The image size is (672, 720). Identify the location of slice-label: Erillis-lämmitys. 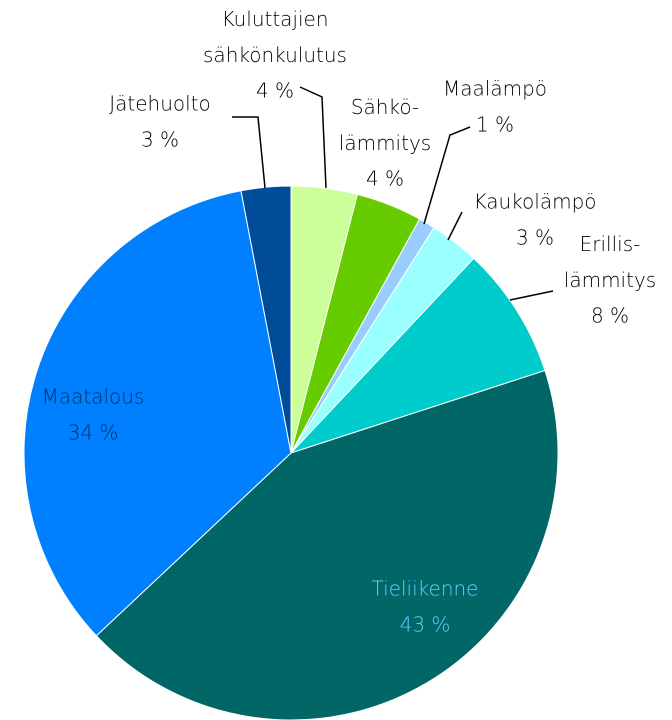
(610, 262).